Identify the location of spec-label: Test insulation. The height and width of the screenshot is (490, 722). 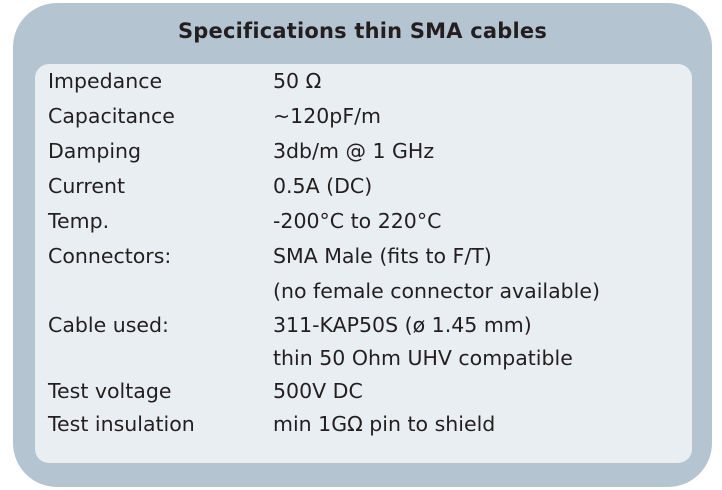
(121, 424).